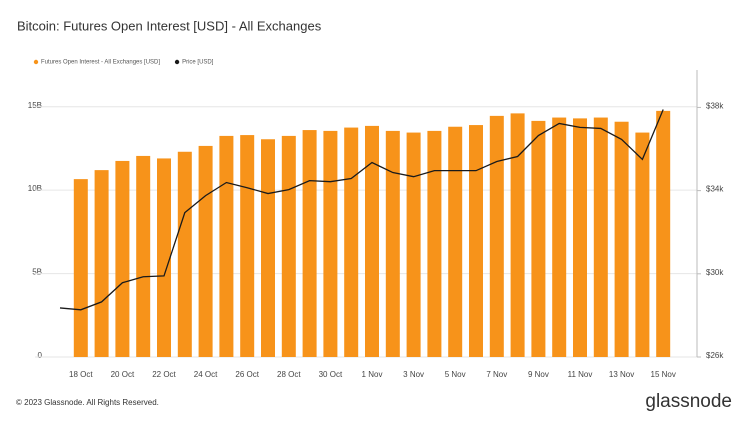 The width and height of the screenshot is (750, 421). I want to click on x-tick-label: 20 Oct, so click(123, 374).